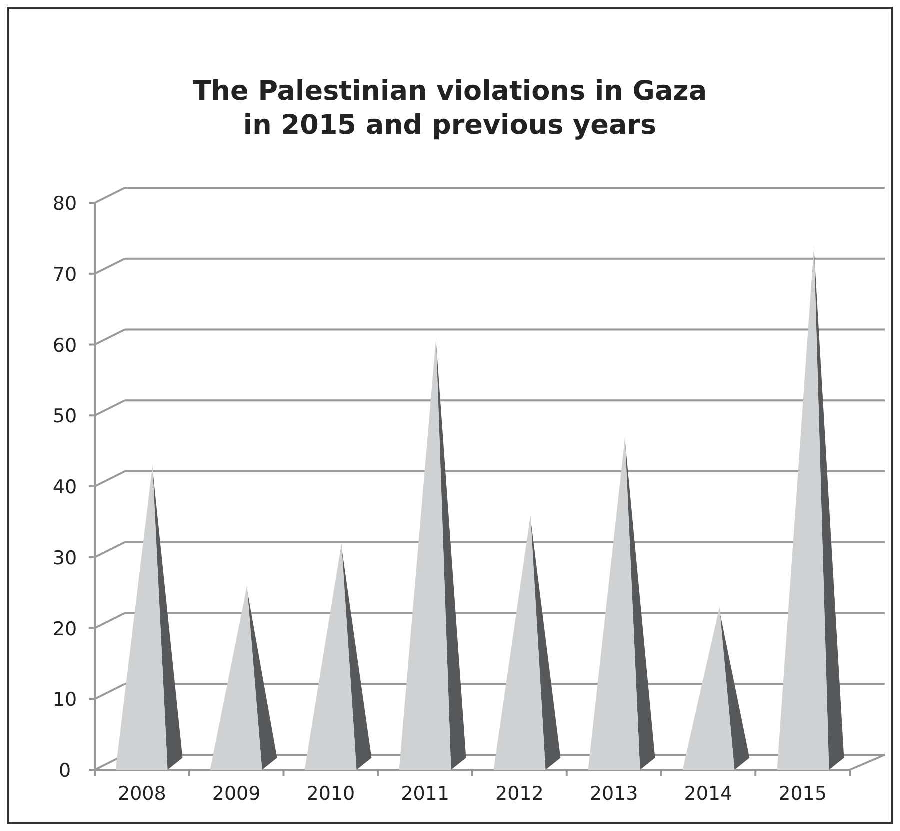 The width and height of the screenshot is (900, 831). What do you see at coordinates (65, 275) in the screenshot?
I see `y-tick-label: 70` at bounding box center [65, 275].